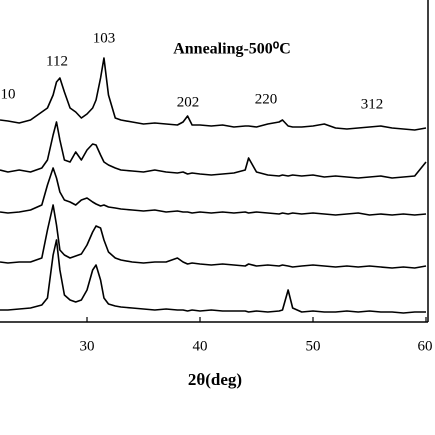 This screenshot has width=435, height=435. I want to click on x-tick-label: 40, so click(200, 346).